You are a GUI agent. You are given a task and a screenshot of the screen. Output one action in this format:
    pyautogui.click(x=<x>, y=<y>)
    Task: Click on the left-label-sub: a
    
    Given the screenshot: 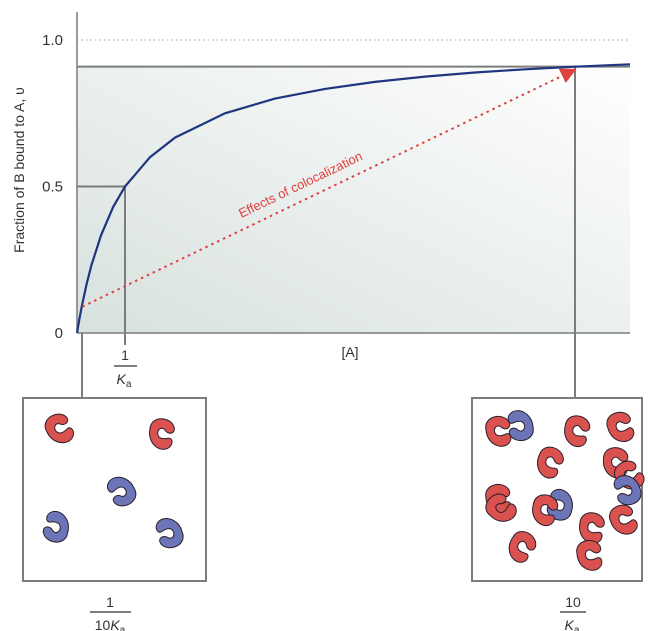 What is the action you would take?
    pyautogui.click(x=123, y=628)
    